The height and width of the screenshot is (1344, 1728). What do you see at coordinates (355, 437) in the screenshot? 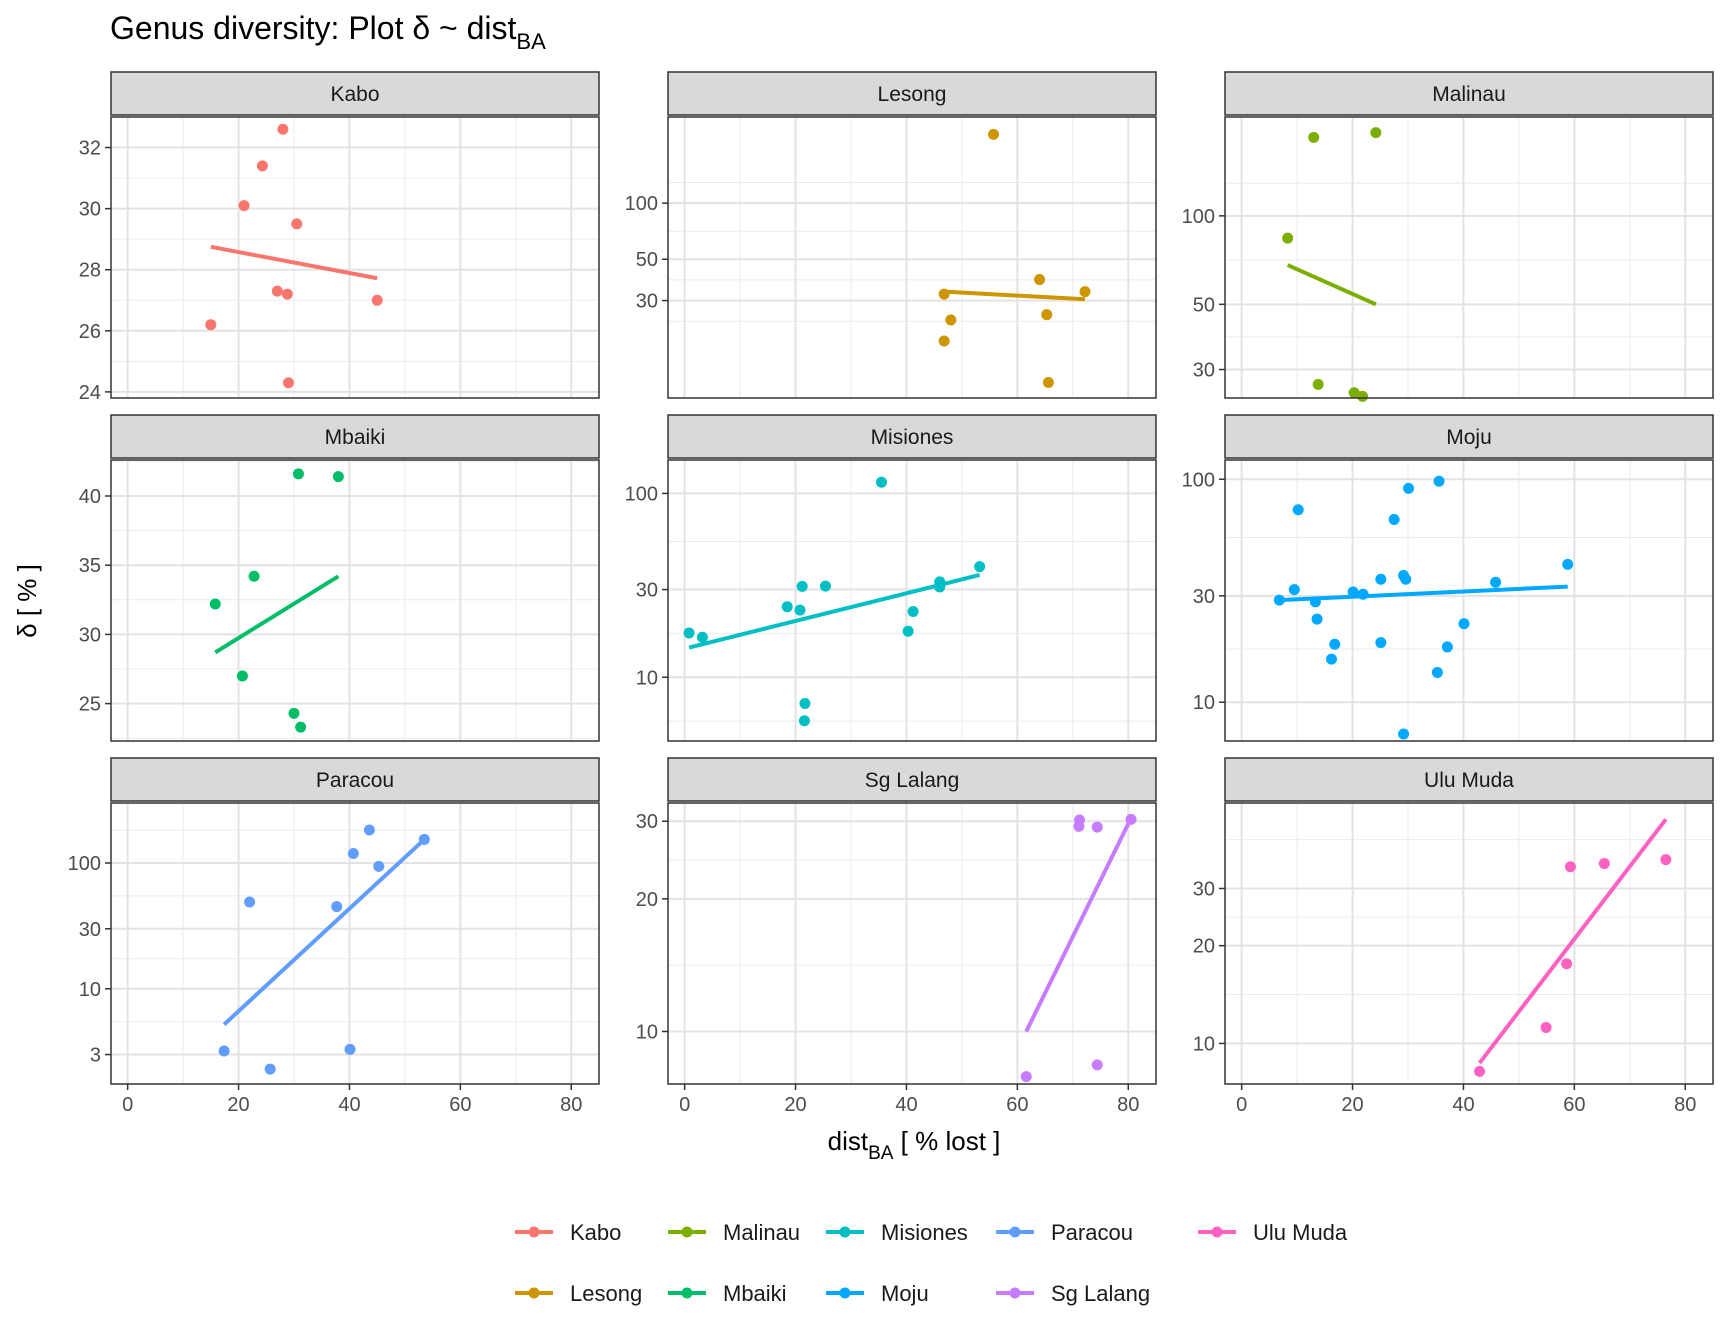
I see `facet-strip-label: Mbaiki` at bounding box center [355, 437].